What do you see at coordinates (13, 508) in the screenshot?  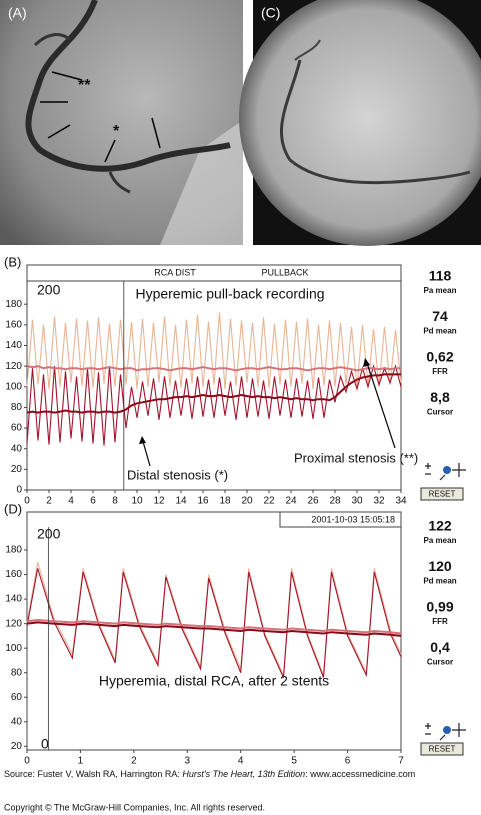 I see `panel-label: (D)` at bounding box center [13, 508].